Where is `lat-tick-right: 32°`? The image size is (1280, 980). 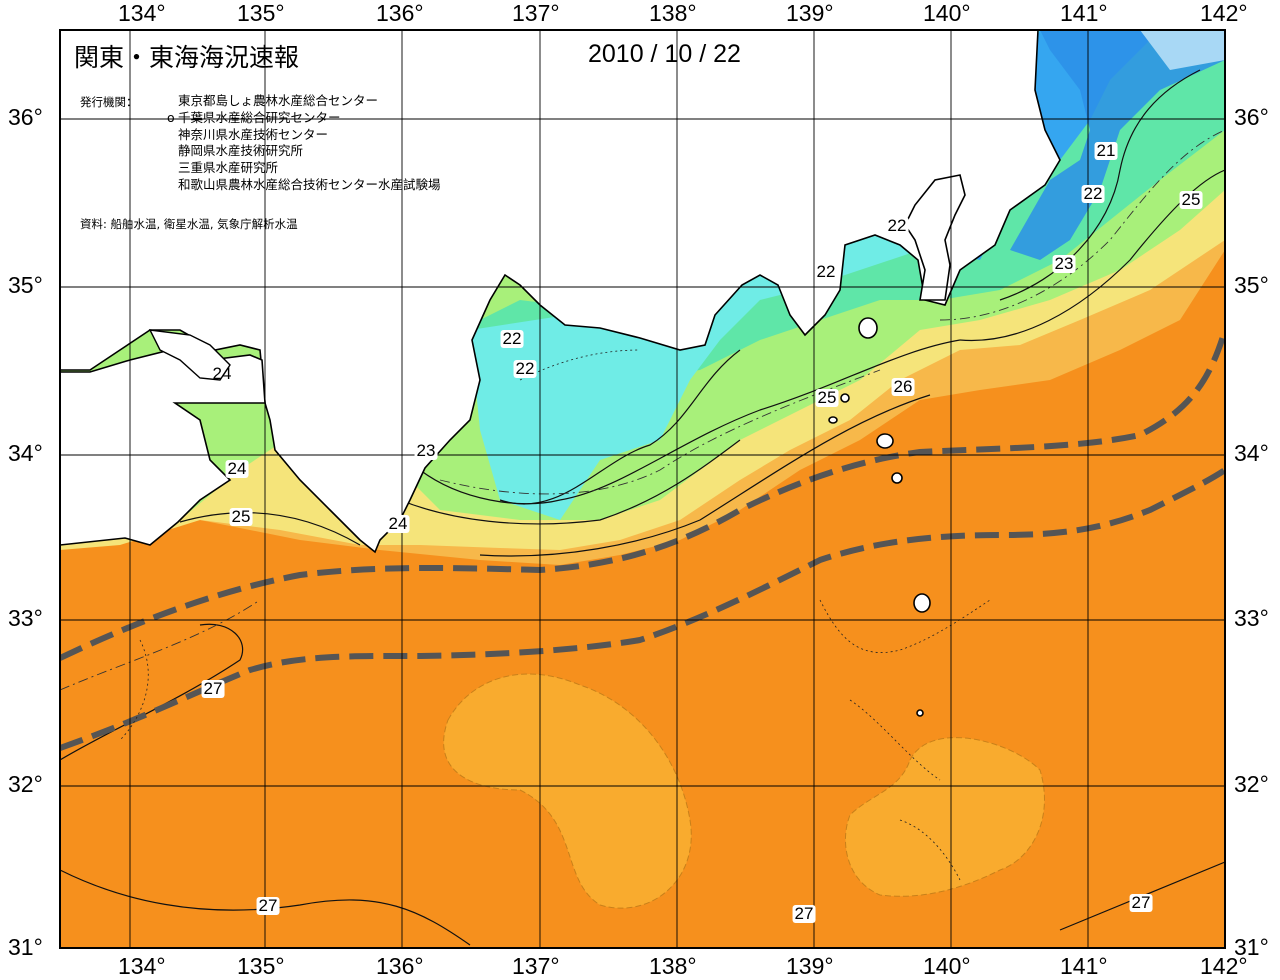
lat-tick-right: 32° is located at coordinates (1251, 784).